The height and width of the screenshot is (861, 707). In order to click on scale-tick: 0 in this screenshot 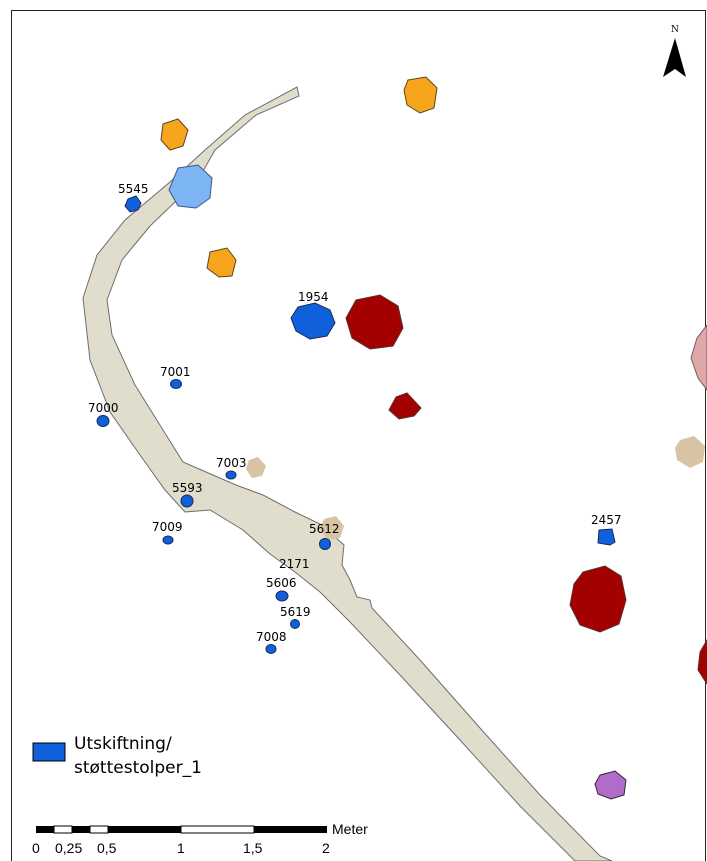, I will do `click(36, 848)`.